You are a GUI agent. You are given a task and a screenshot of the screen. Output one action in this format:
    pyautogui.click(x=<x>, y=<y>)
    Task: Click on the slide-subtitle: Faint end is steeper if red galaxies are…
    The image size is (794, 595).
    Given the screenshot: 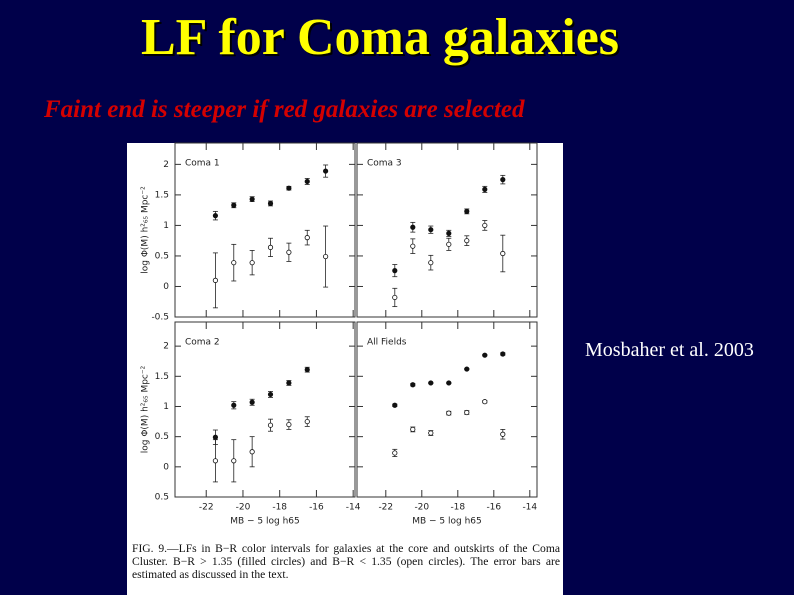 What is the action you would take?
    pyautogui.click(x=284, y=109)
    